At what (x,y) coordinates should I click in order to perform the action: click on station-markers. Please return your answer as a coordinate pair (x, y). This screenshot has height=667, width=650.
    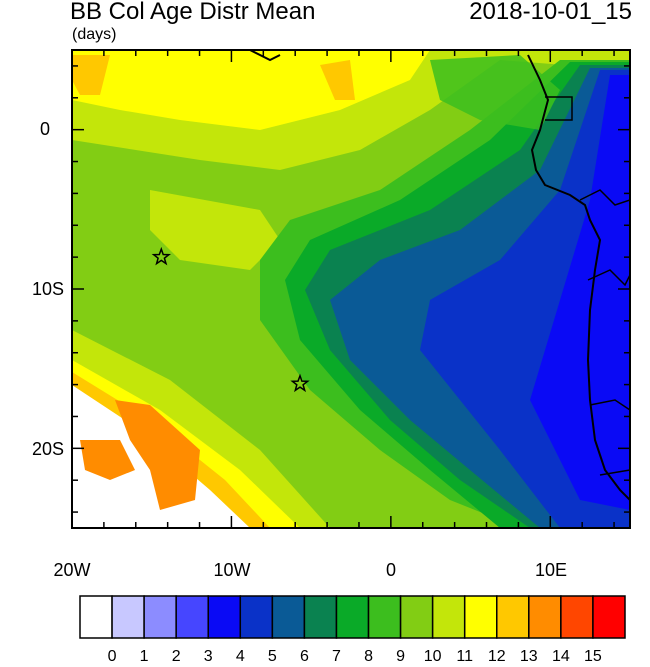
    Looking at the image, I should click on (230, 319).